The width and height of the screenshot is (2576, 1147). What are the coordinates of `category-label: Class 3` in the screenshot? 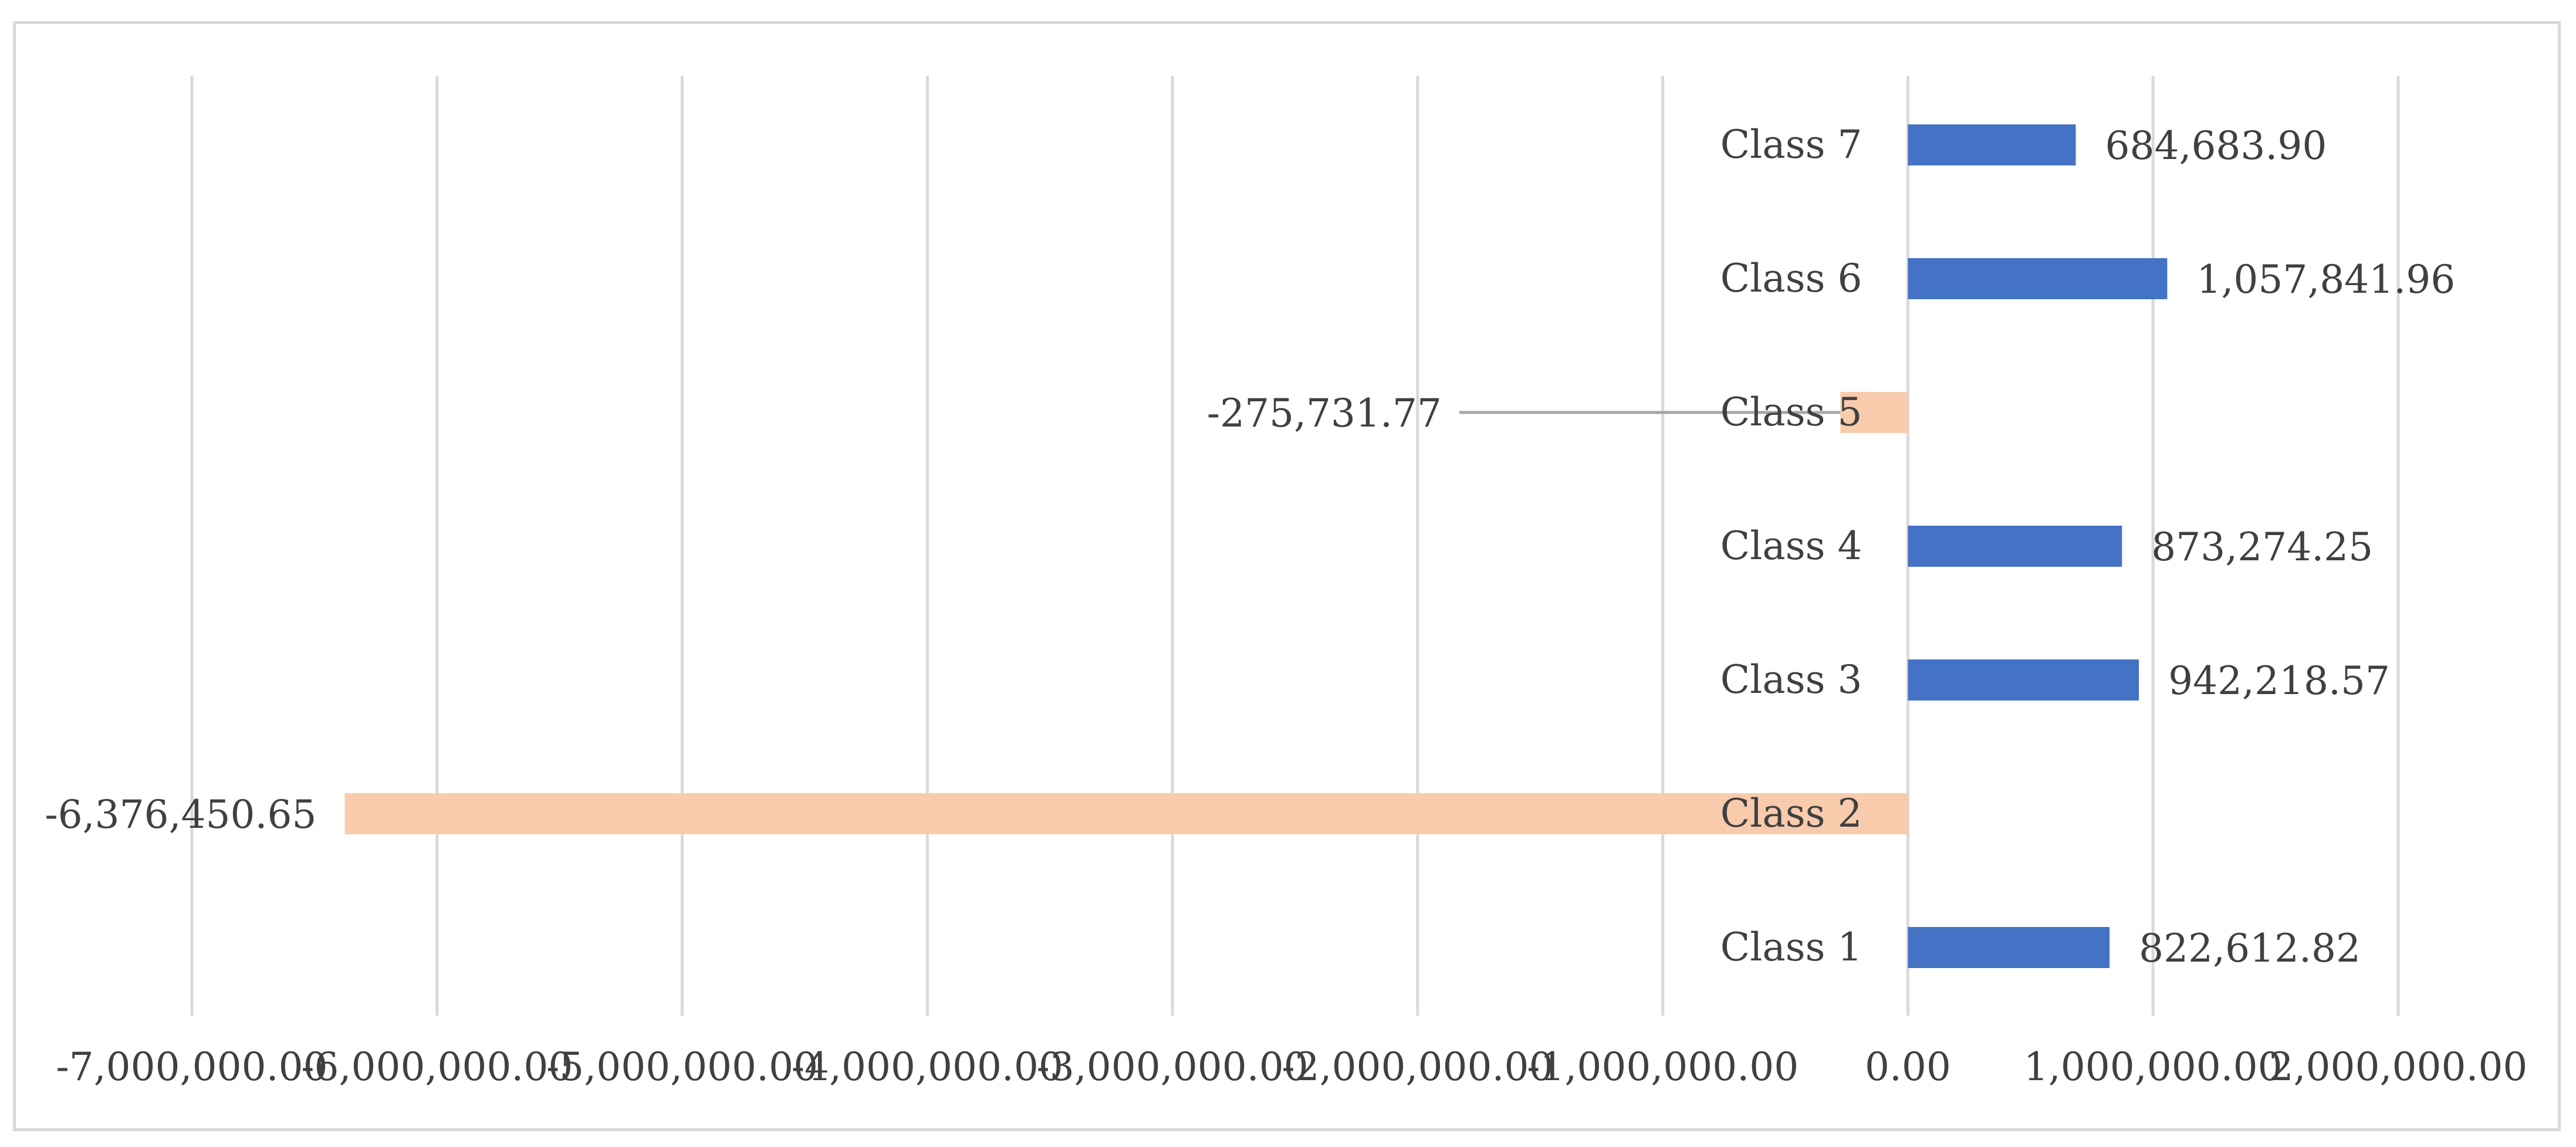 It's located at (1791, 680).